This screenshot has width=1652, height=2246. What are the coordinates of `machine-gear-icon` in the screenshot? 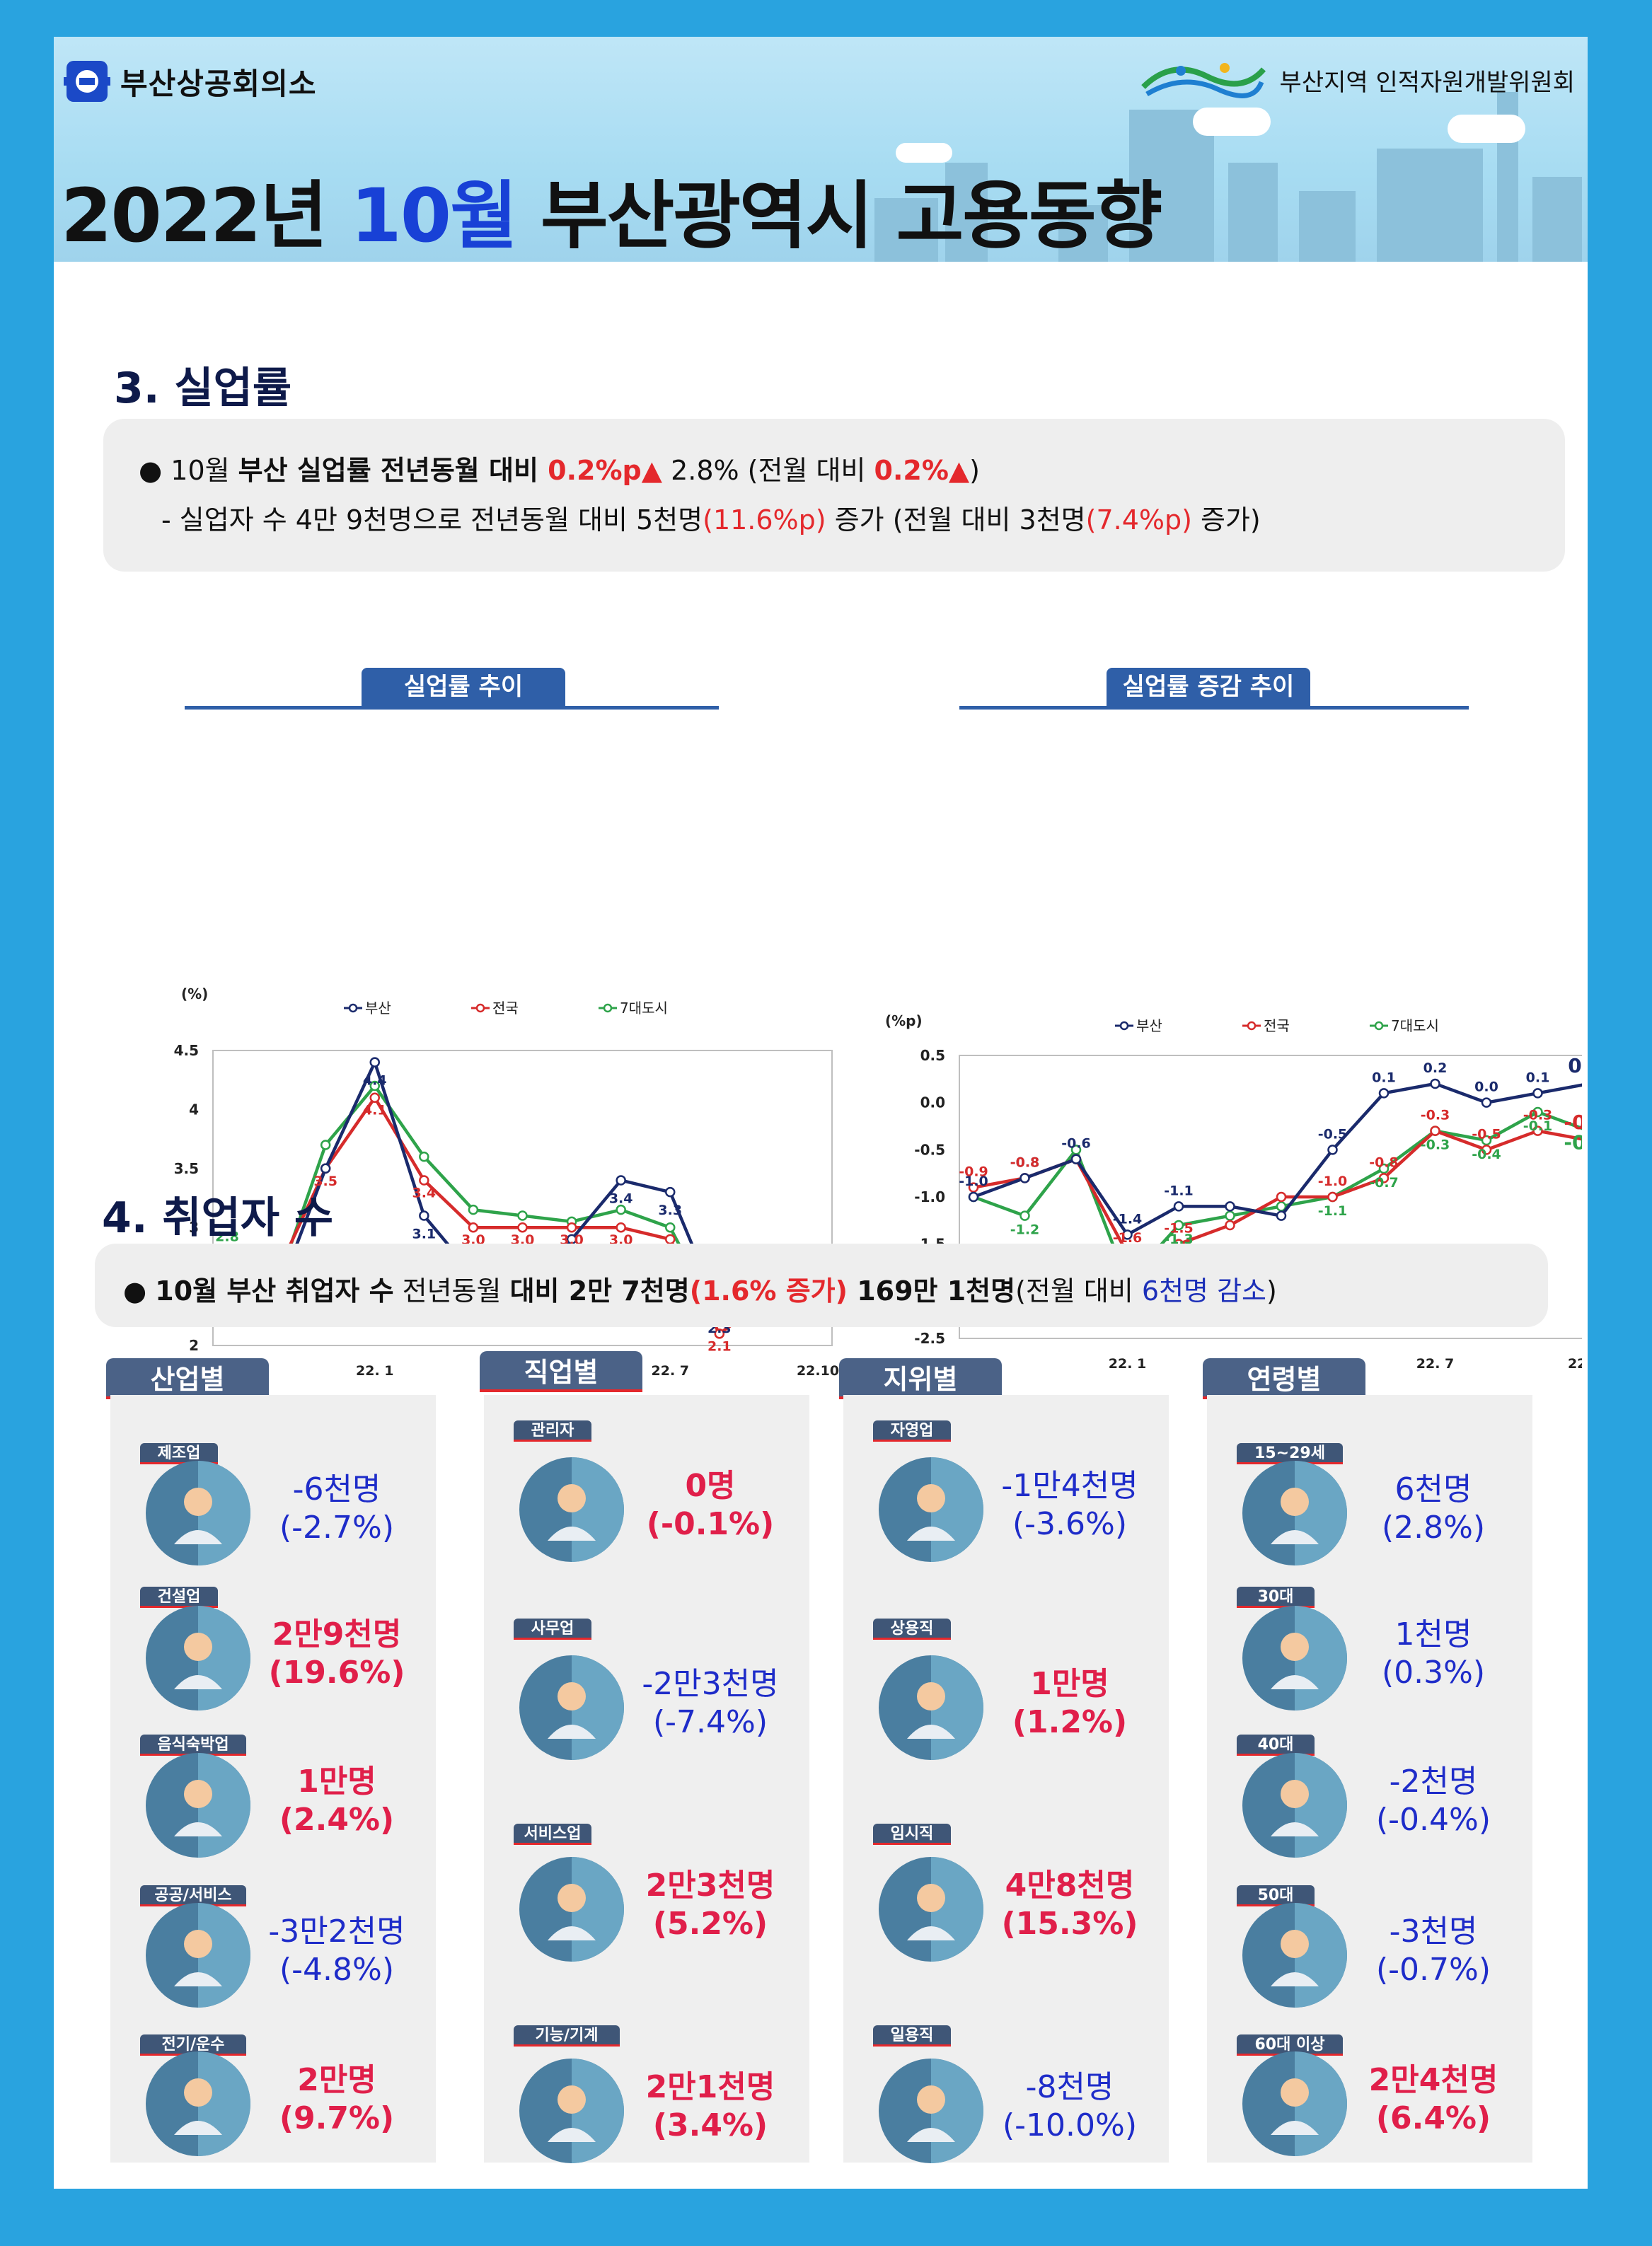 It's located at (572, 2111).